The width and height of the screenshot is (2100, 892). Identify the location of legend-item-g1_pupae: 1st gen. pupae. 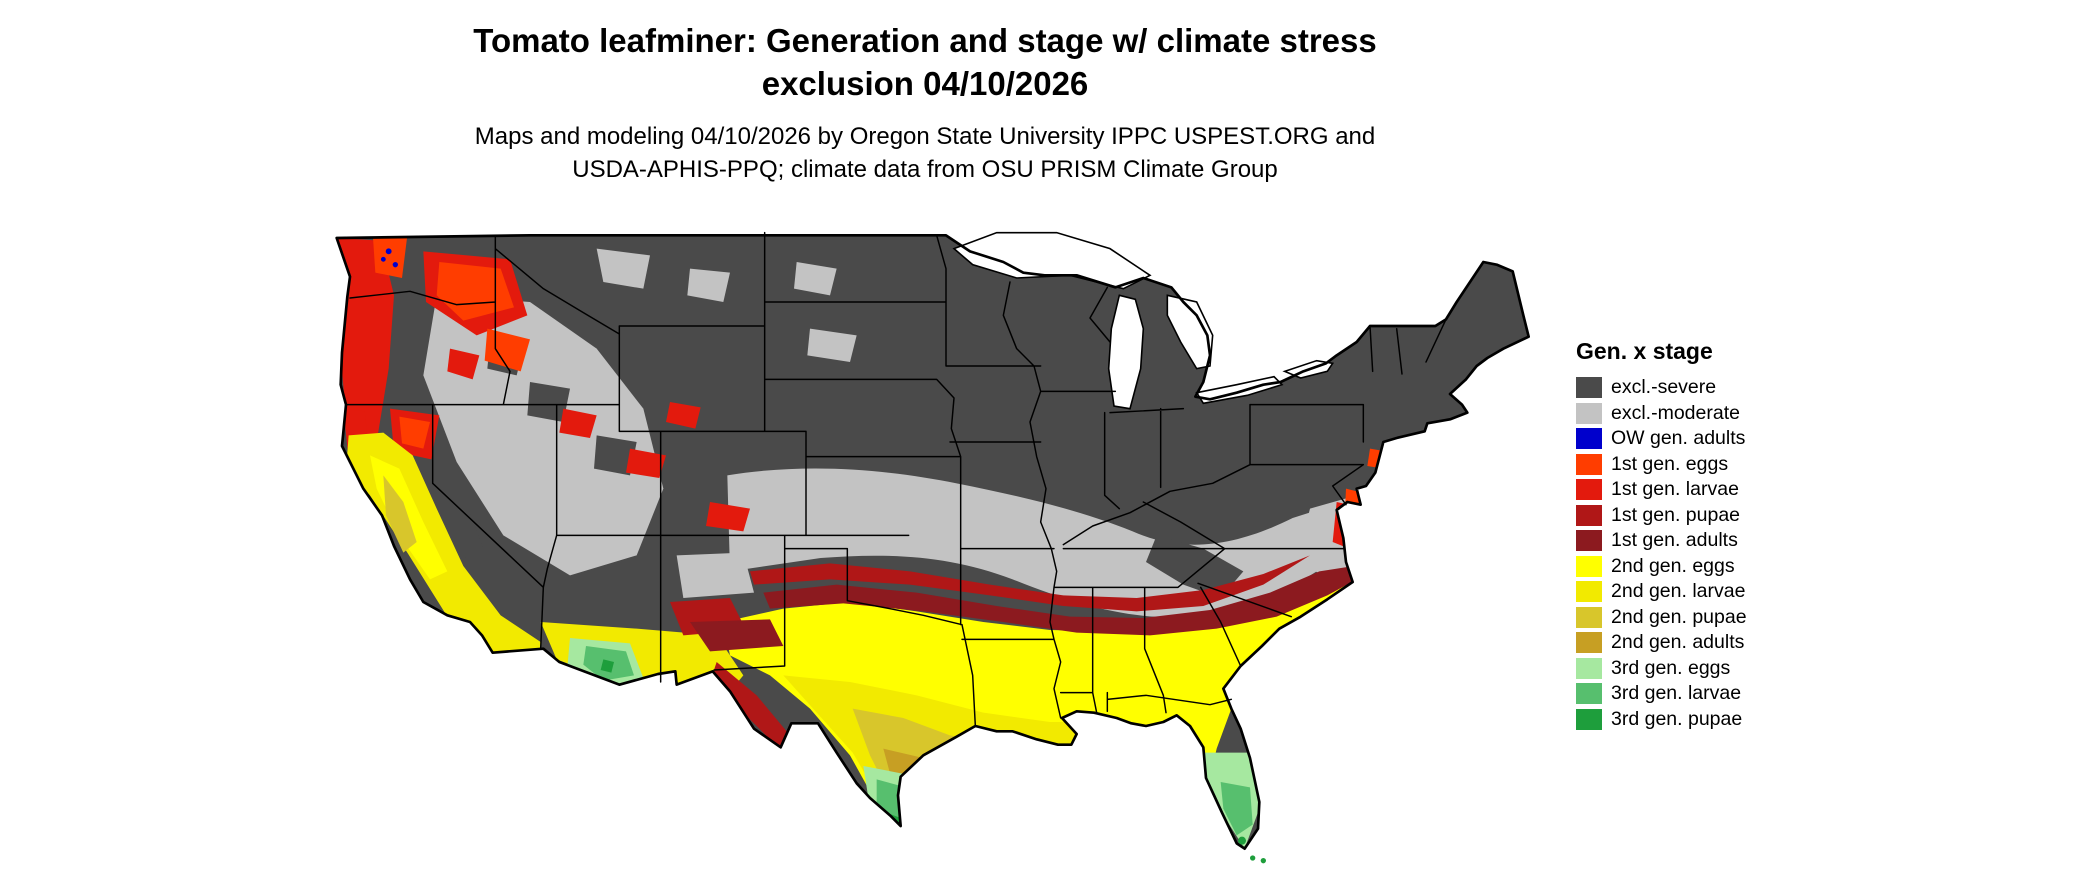
(1661, 516).